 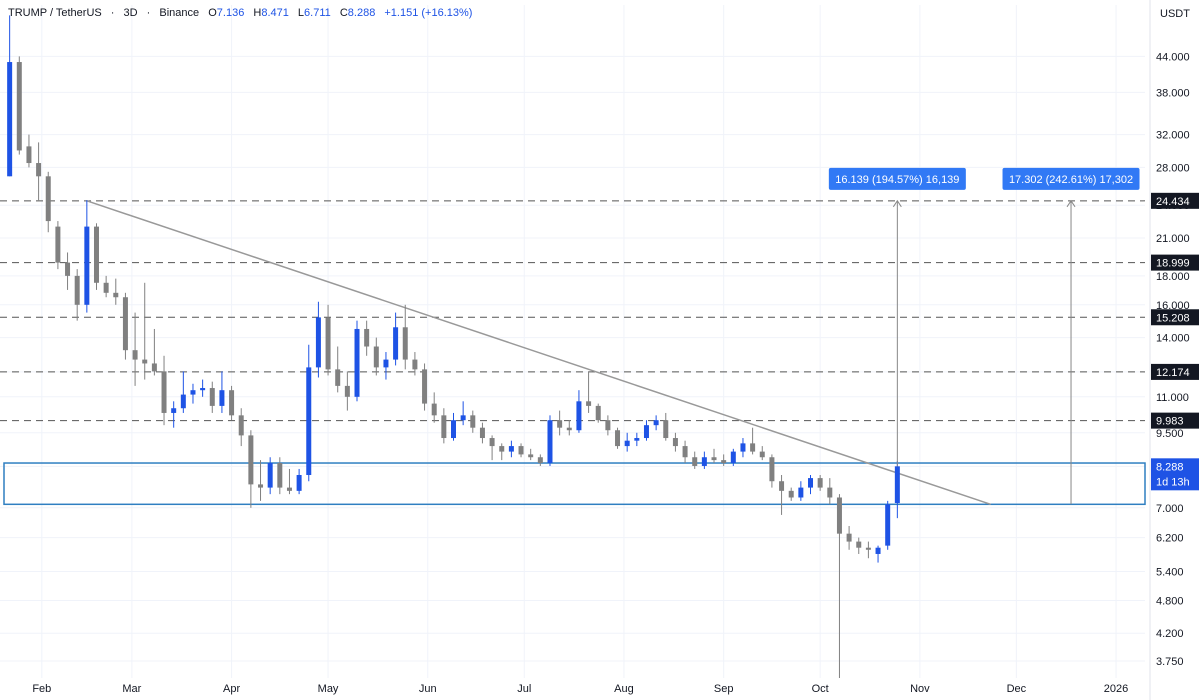 I want to click on axis-unit: USDT, so click(x=1175, y=14).